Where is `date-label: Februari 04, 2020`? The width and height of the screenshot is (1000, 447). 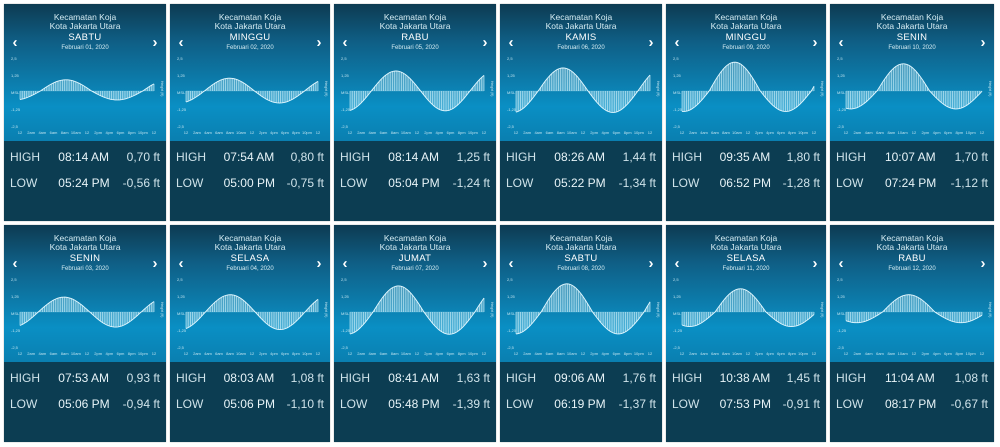 date-label: Februari 04, 2020 is located at coordinates (250, 269).